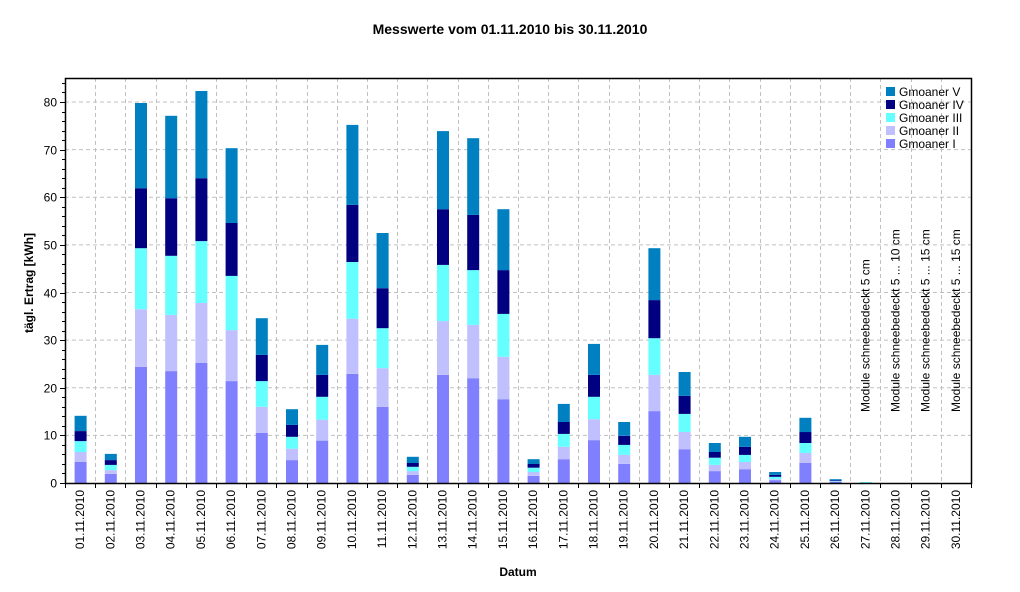  Describe the element at coordinates (171, 519) in the screenshot. I see `x-tick-label: 04.11.2010` at that location.